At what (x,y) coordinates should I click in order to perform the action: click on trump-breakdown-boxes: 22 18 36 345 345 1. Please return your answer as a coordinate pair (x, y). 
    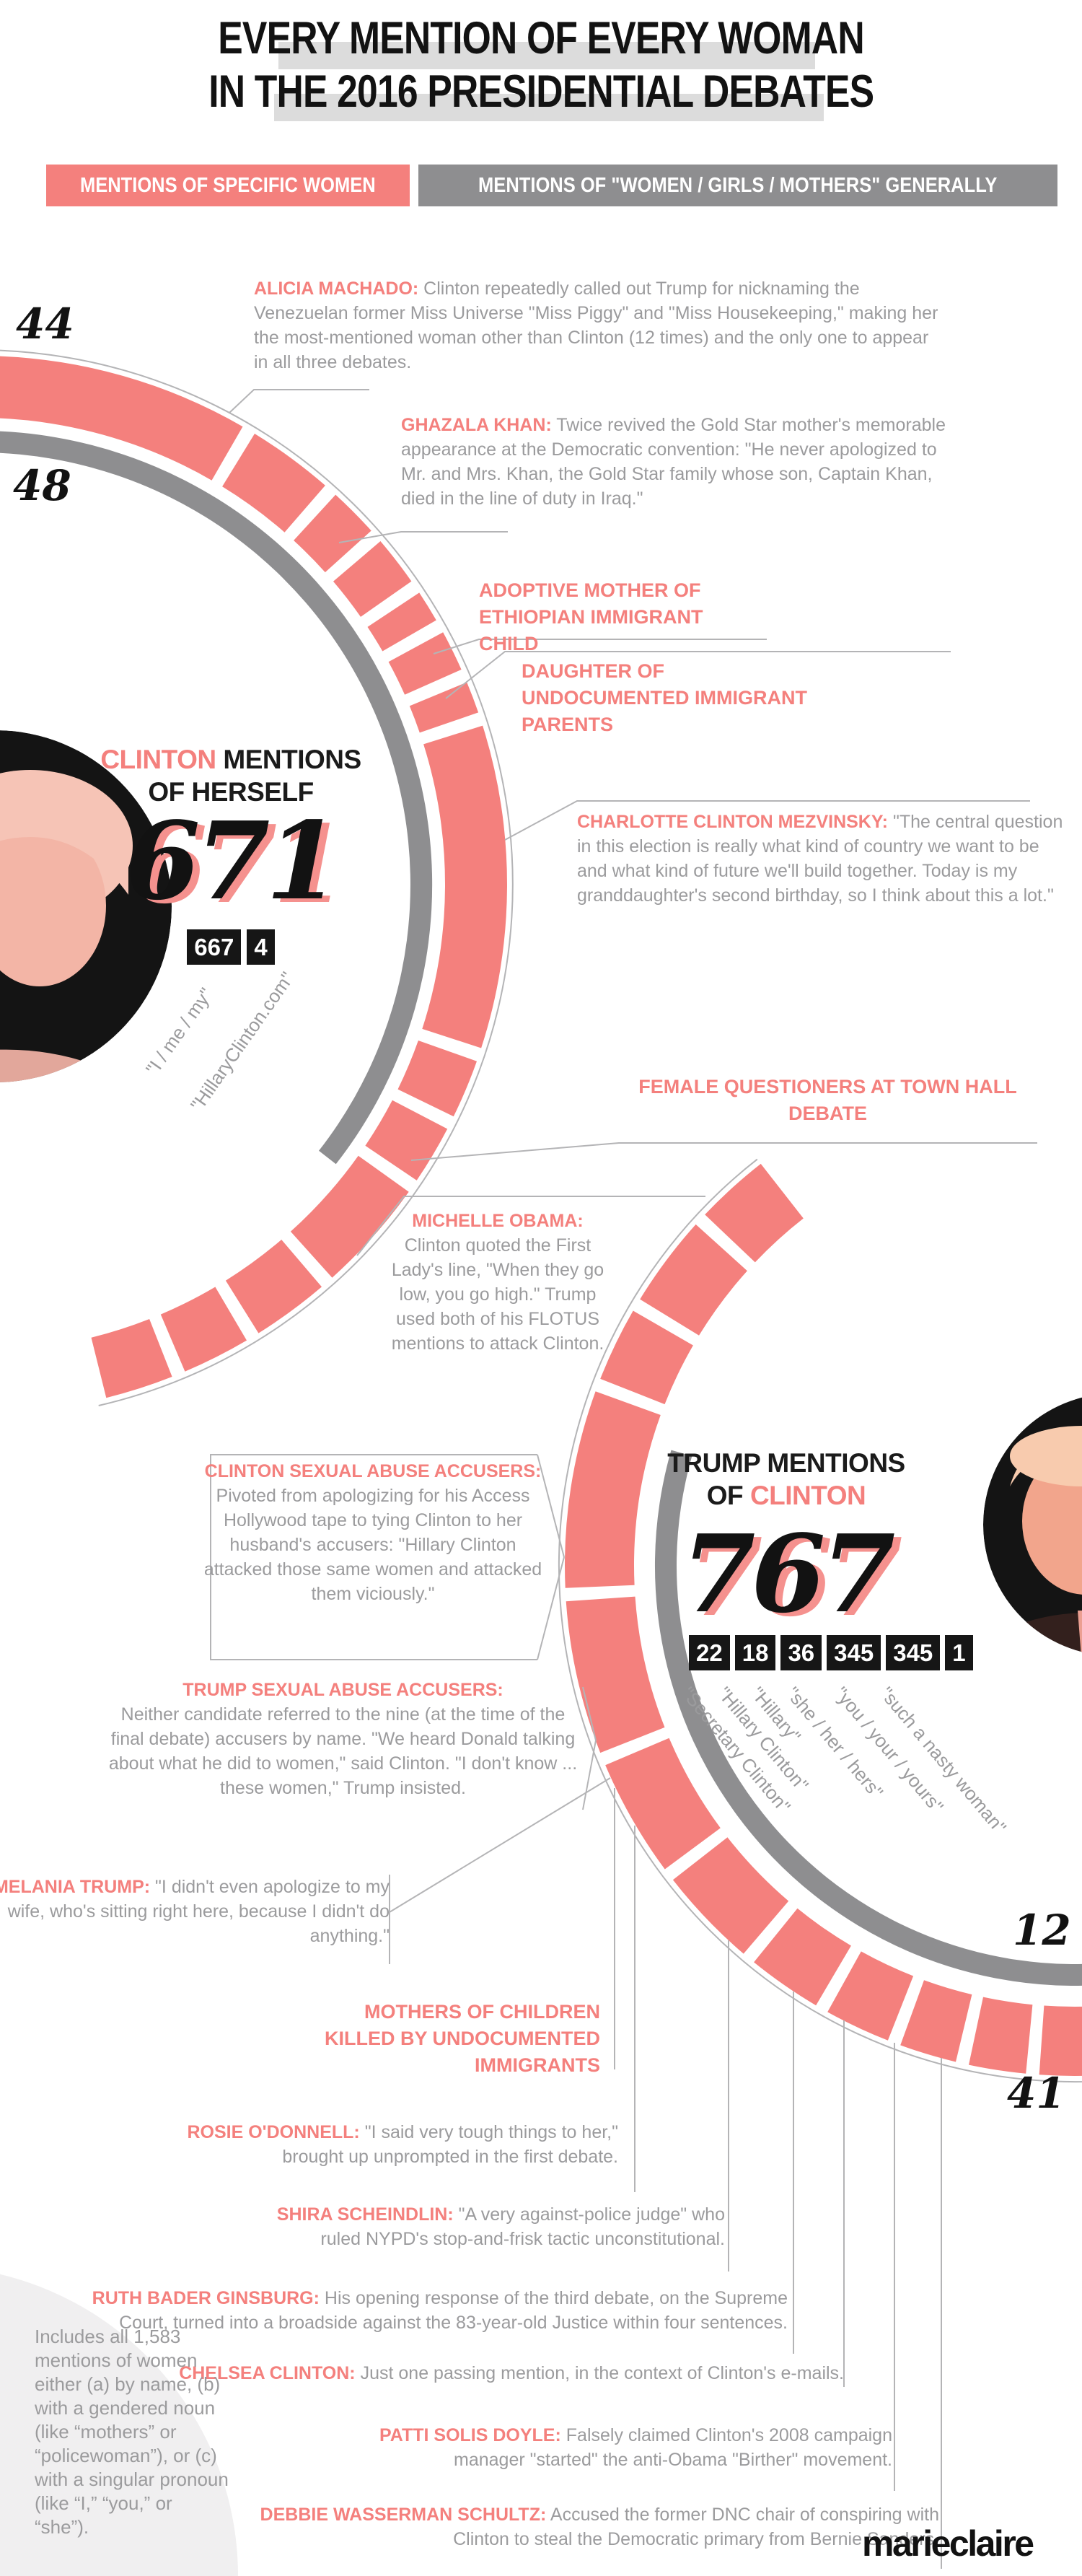
    Looking at the image, I should click on (831, 1652).